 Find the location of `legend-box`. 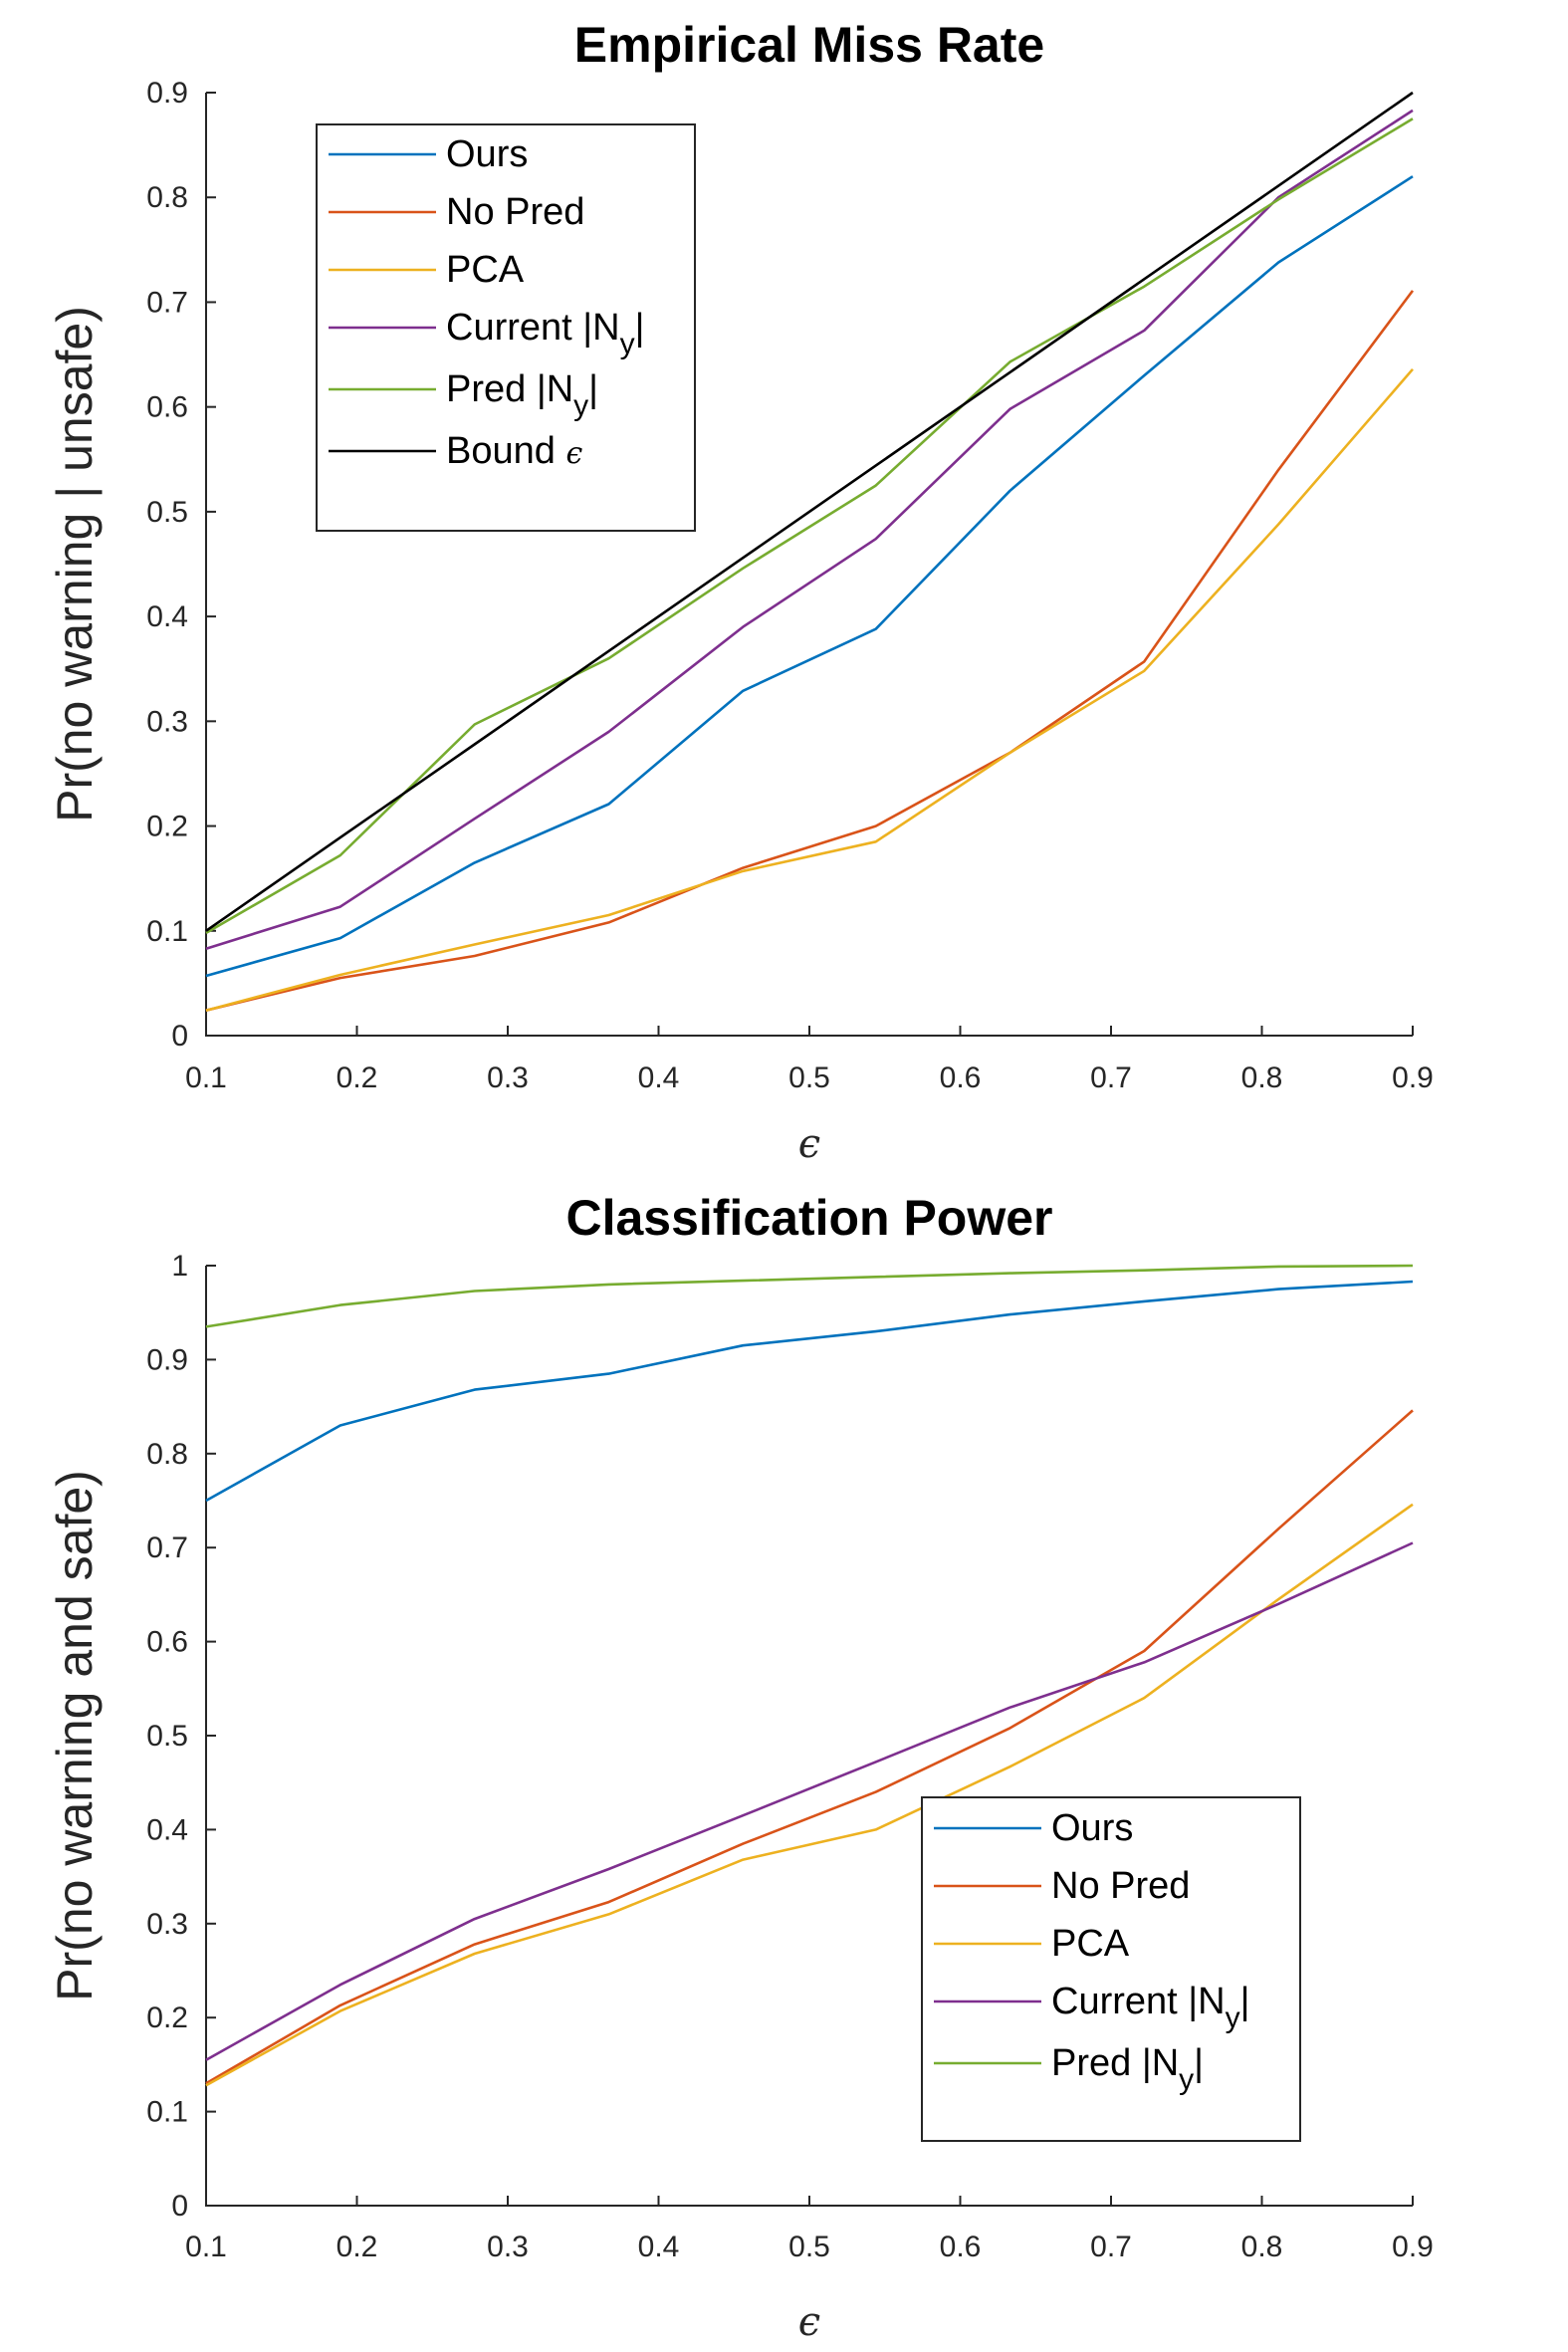

legend-box is located at coordinates (1111, 1969).